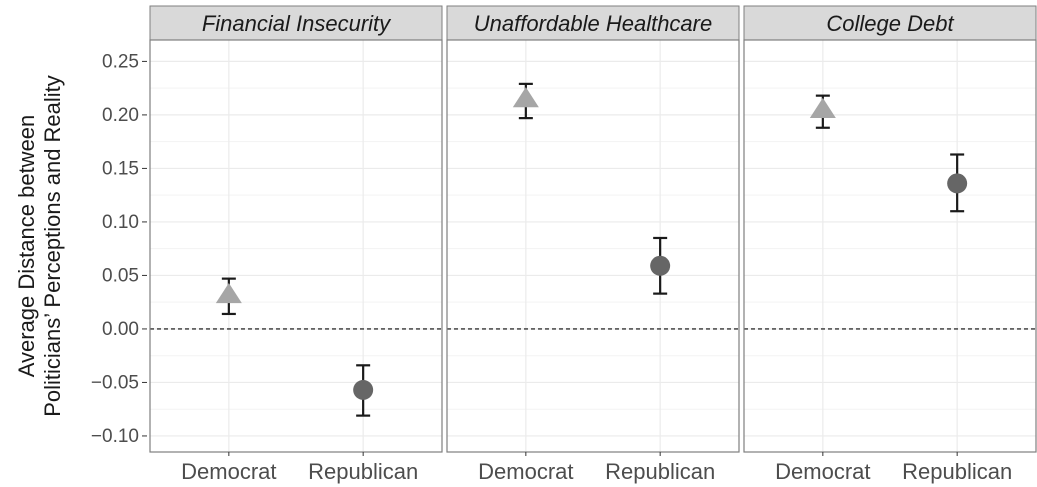 This screenshot has height=487, width=1037. Describe the element at coordinates (120, 168) in the screenshot. I see `y-tick-label: 0.15` at that location.